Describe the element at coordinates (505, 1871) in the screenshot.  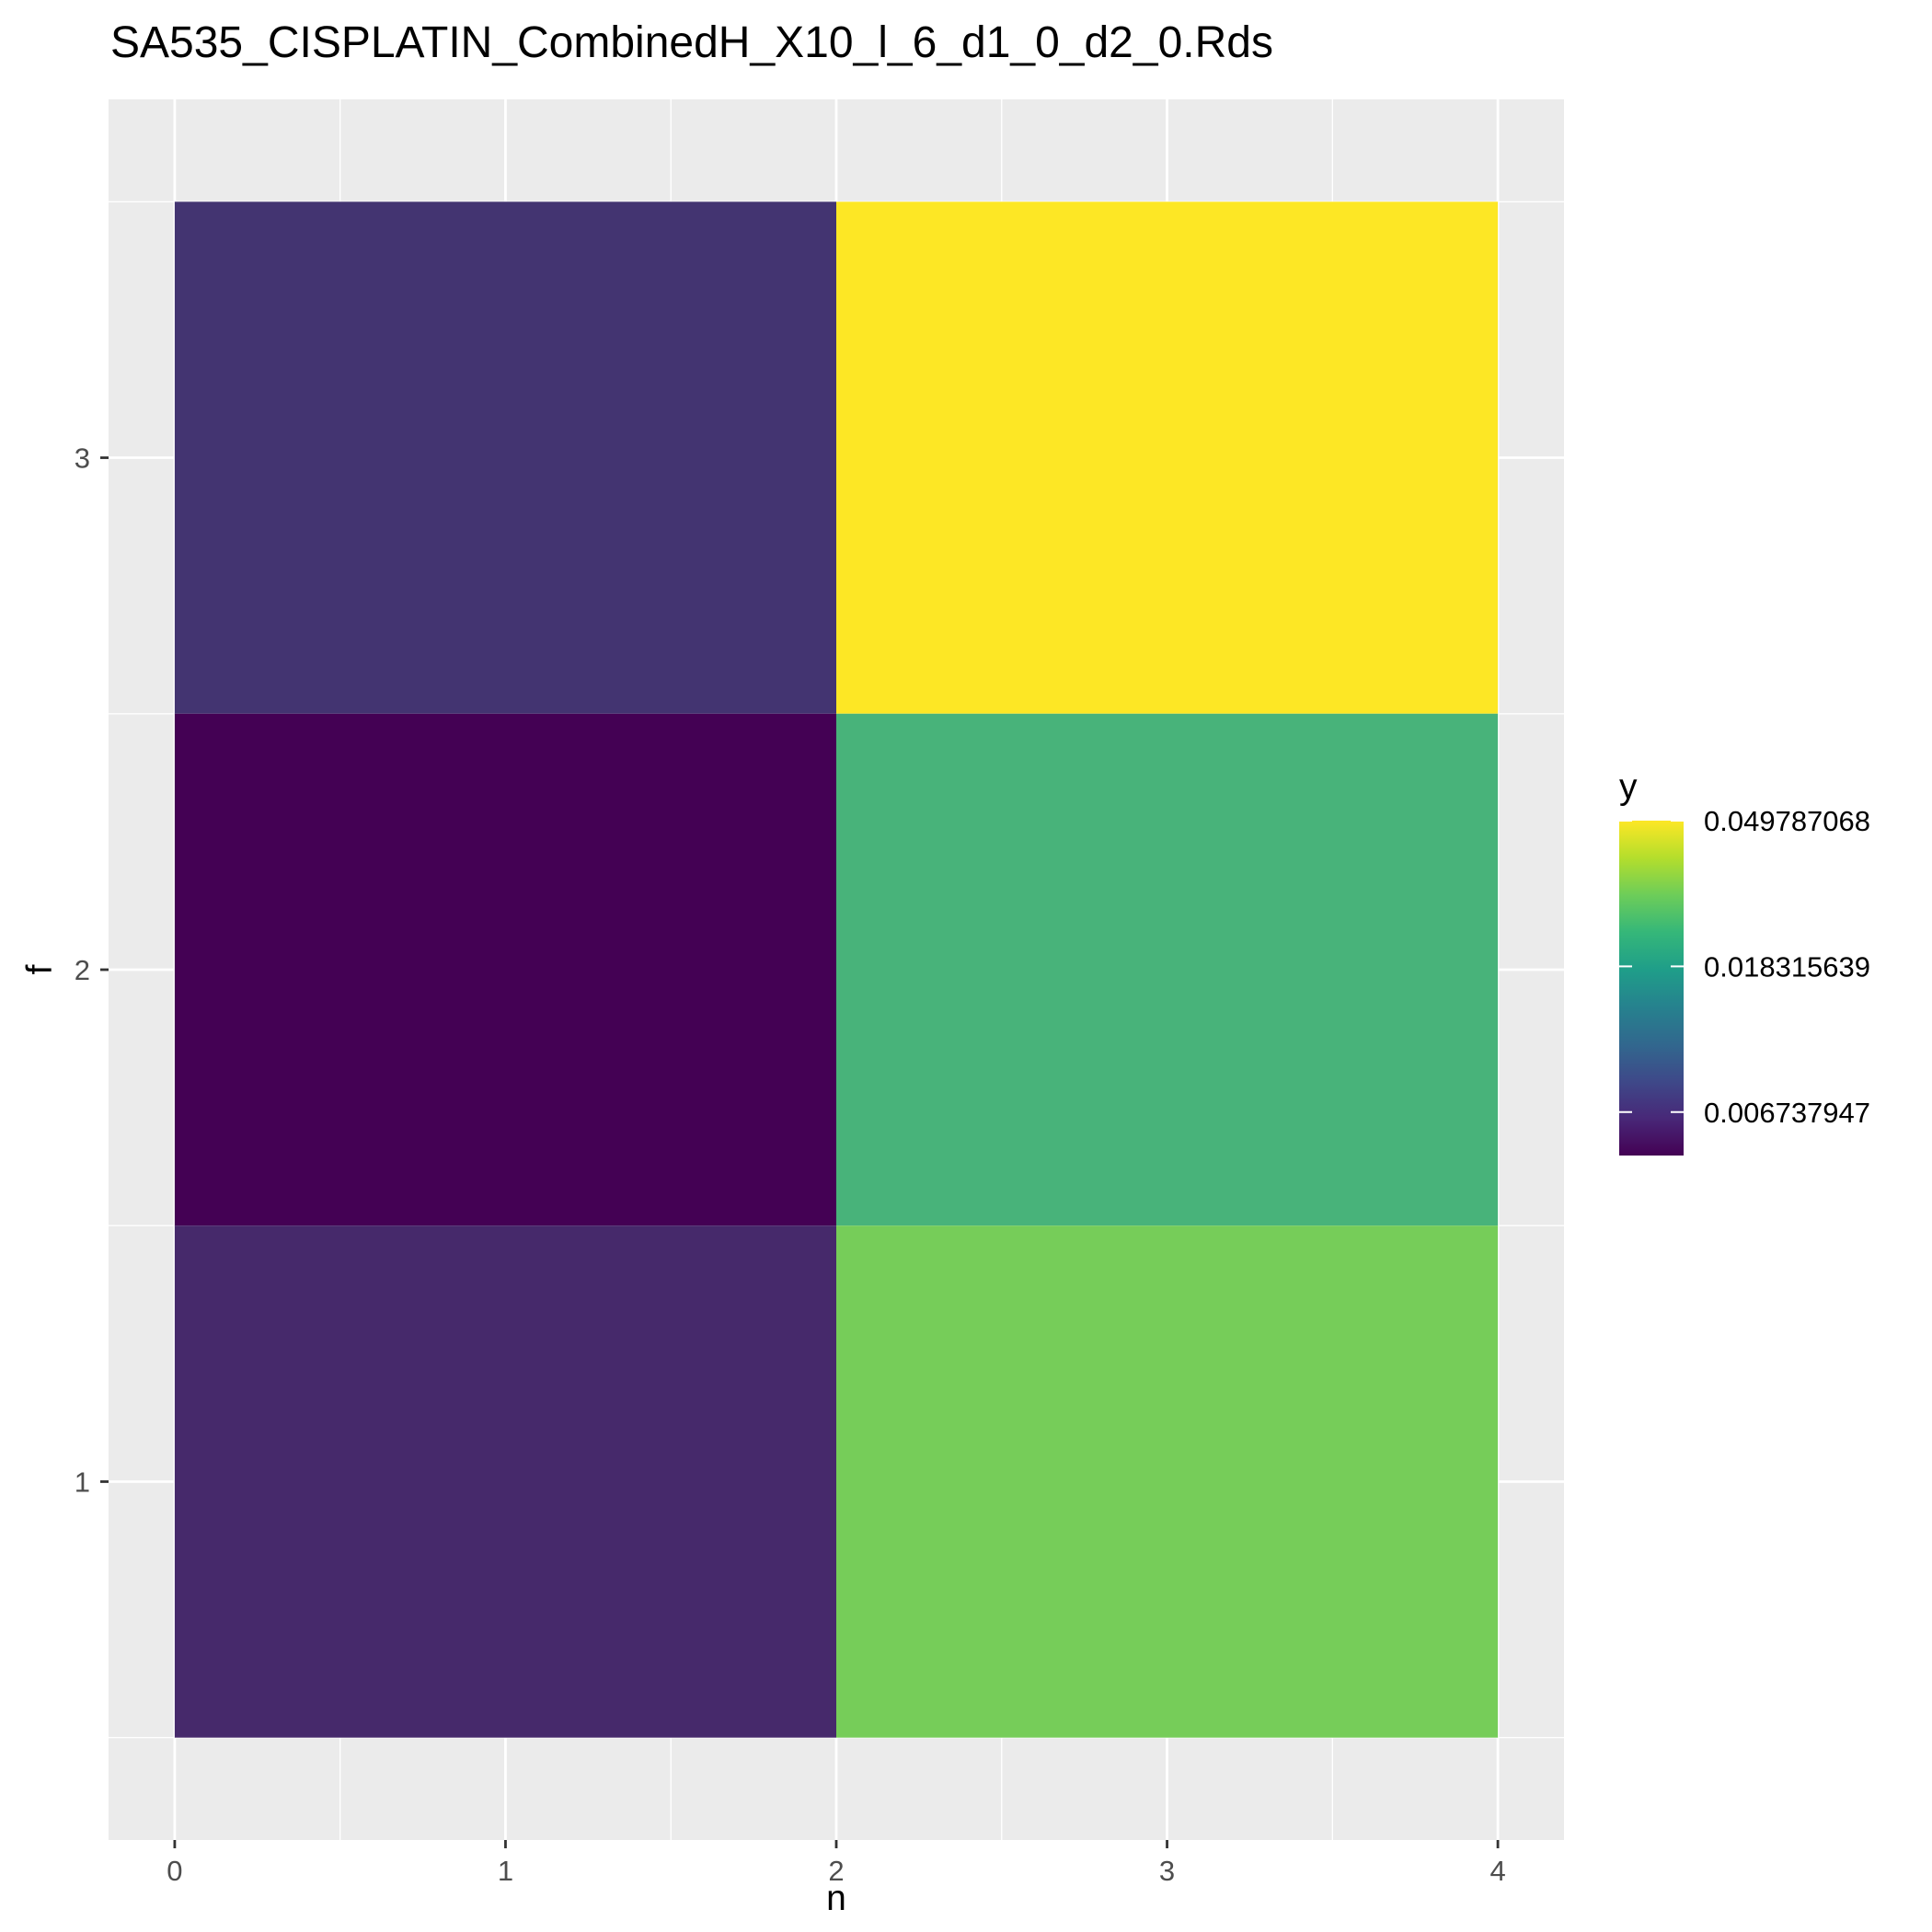
I see `x-tick-label: 1` at that location.